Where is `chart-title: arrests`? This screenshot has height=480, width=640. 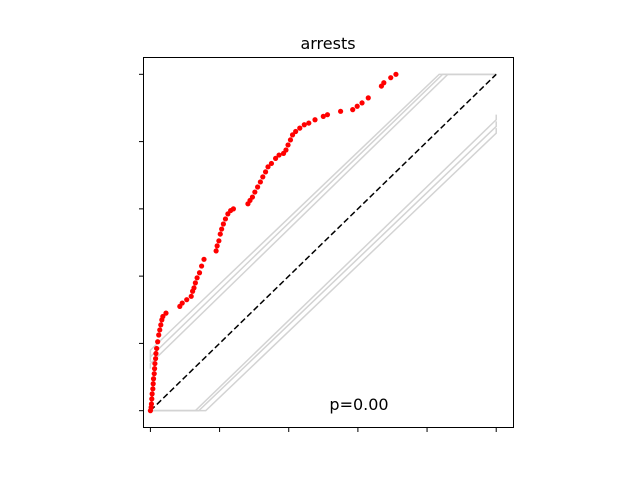 chart-title: arrests is located at coordinates (327, 43).